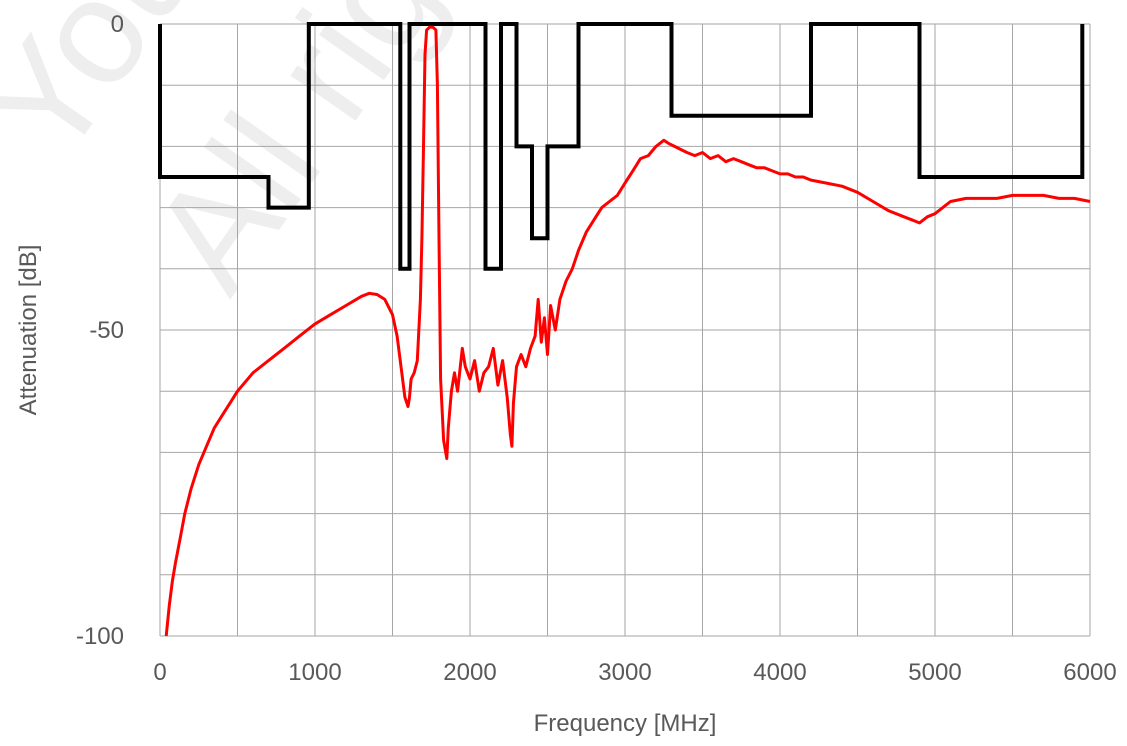 This screenshot has height=746, width=1127. What do you see at coordinates (159, 672) in the screenshot?
I see `x-tick-label: 0` at bounding box center [159, 672].